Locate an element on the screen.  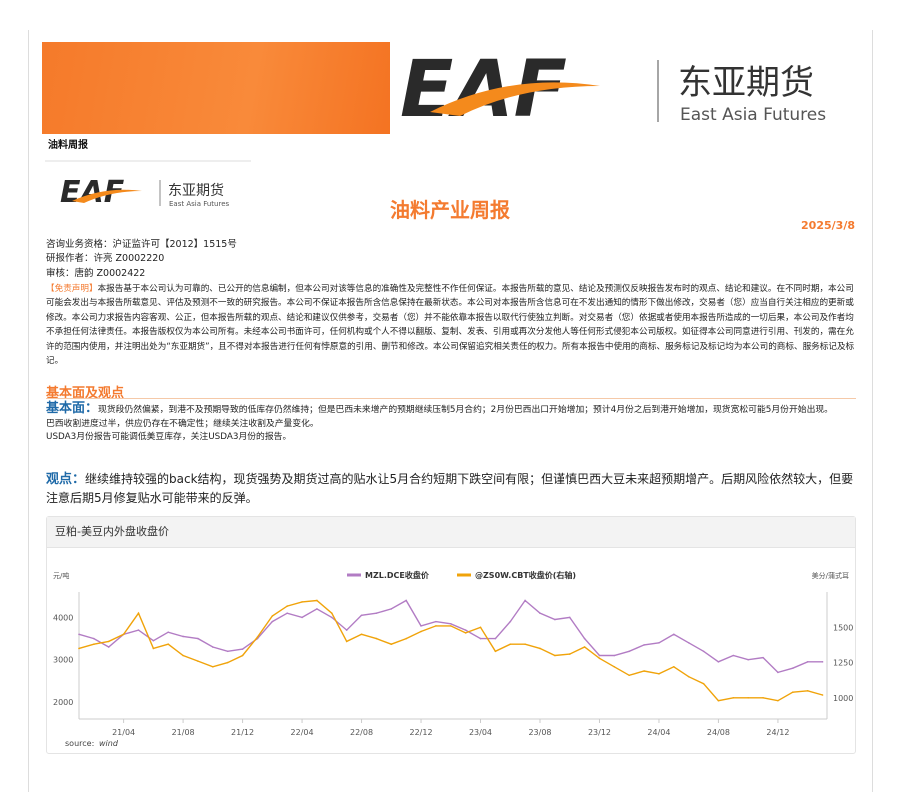
page-border-left is located at coordinates (28, 411).